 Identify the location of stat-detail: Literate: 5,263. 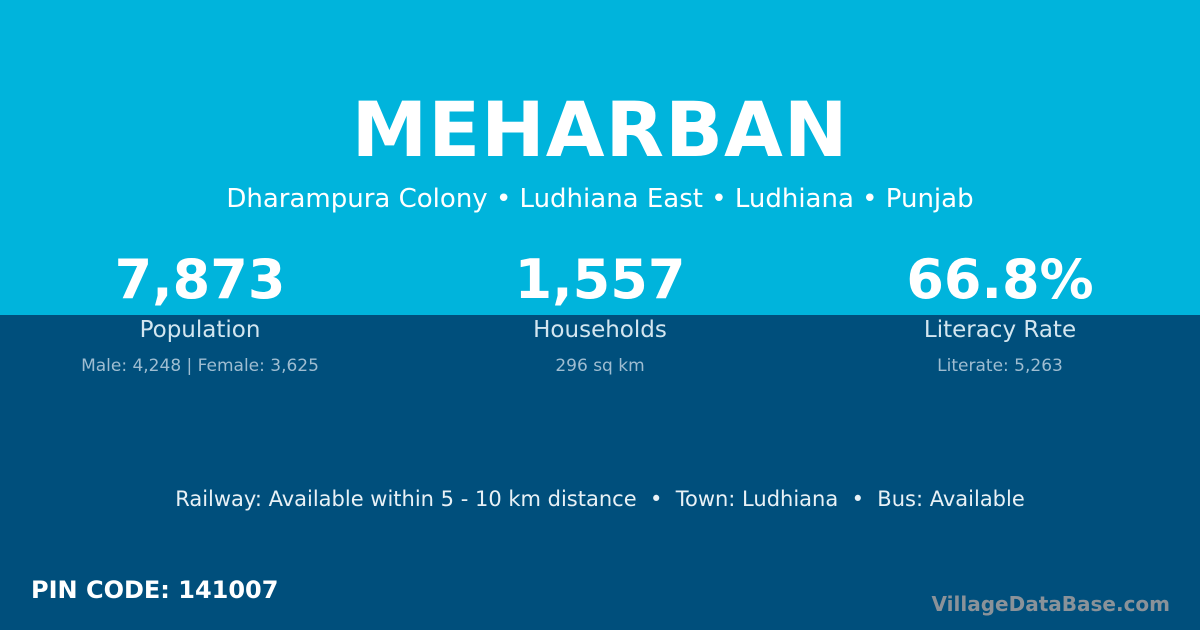
(1000, 366).